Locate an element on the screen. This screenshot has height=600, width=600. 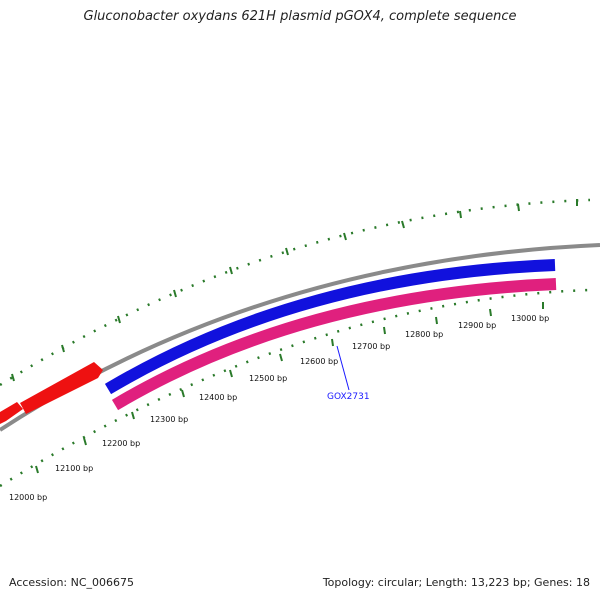
bp-label: 12800 bp is located at coordinates (424, 334).